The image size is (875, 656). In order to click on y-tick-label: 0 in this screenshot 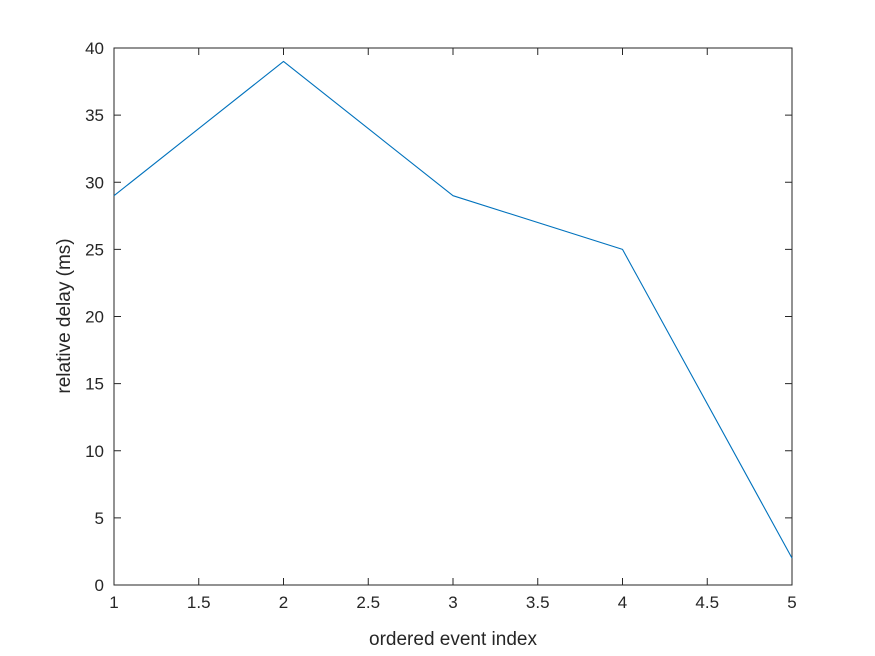, I will do `click(99, 585)`.